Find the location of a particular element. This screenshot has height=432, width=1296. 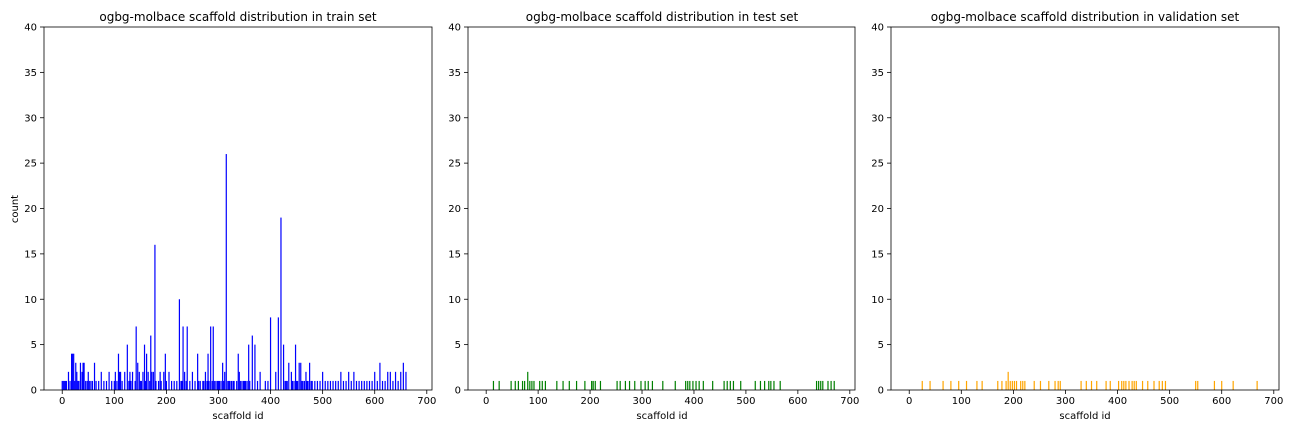

x-tick-label: 700 is located at coordinates (849, 401).